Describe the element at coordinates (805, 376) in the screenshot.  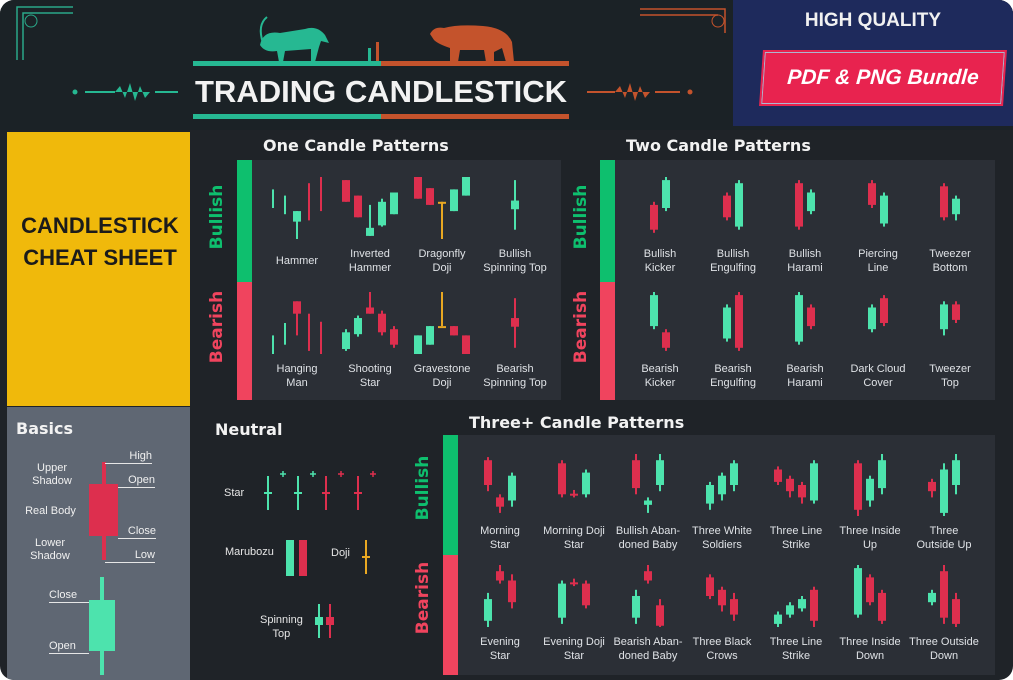
I see `pattern-label: Bearish Harami` at that location.